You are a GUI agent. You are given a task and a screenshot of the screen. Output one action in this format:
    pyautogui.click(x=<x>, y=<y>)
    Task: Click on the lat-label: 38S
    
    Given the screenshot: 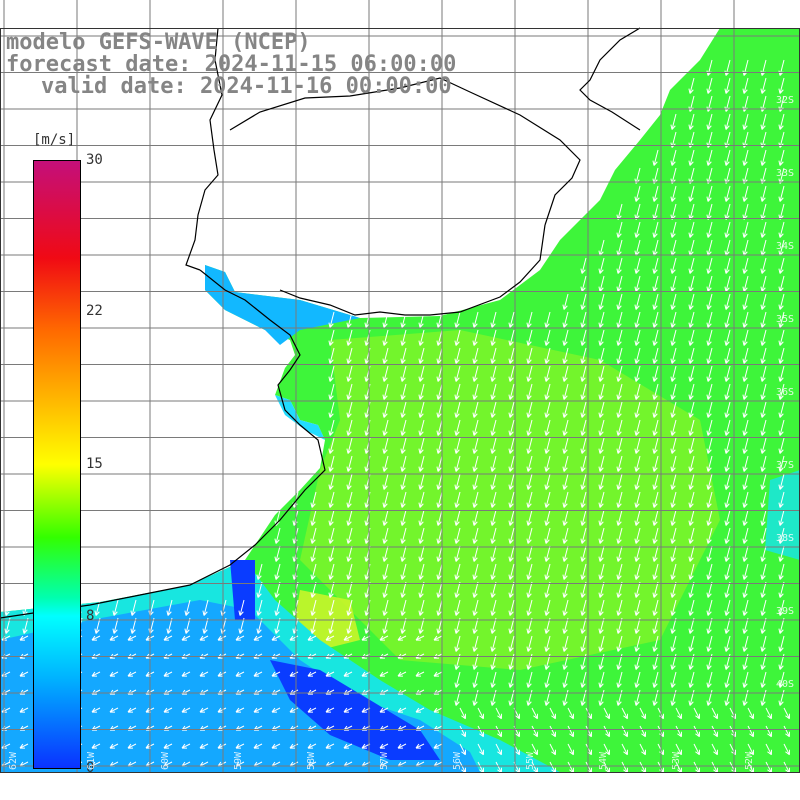 What is the action you would take?
    pyautogui.click(x=784, y=538)
    